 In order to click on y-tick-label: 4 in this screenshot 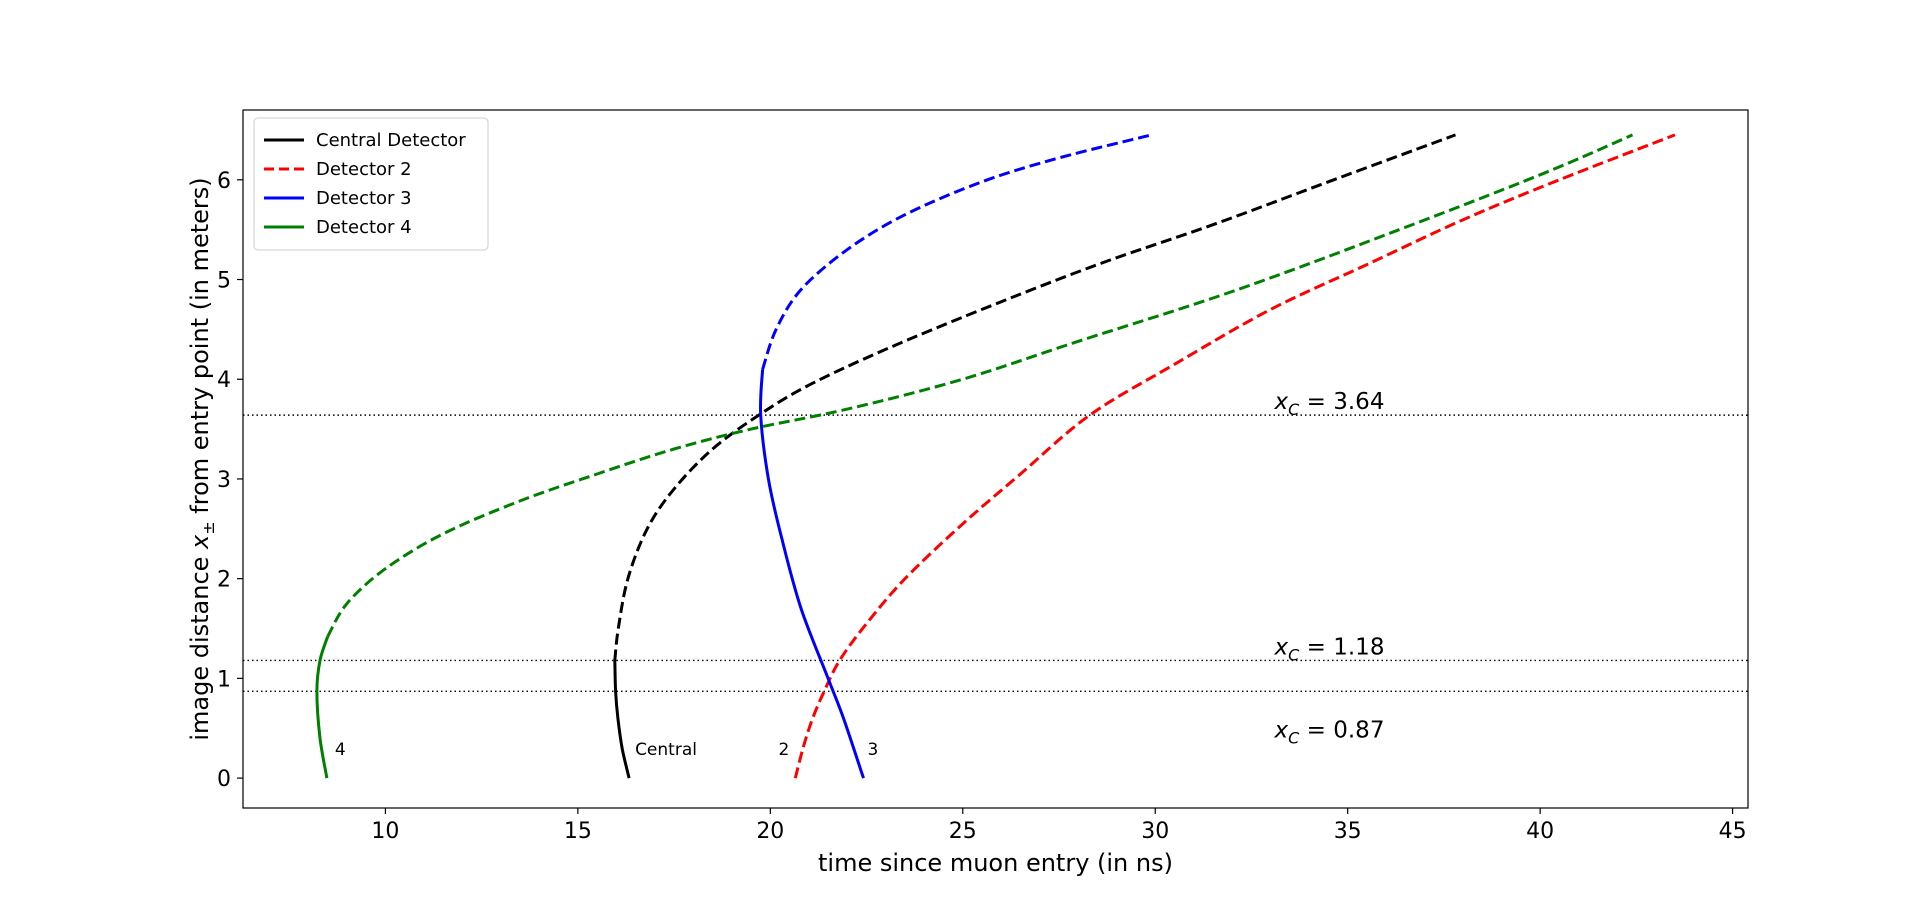, I will do `click(224, 380)`.